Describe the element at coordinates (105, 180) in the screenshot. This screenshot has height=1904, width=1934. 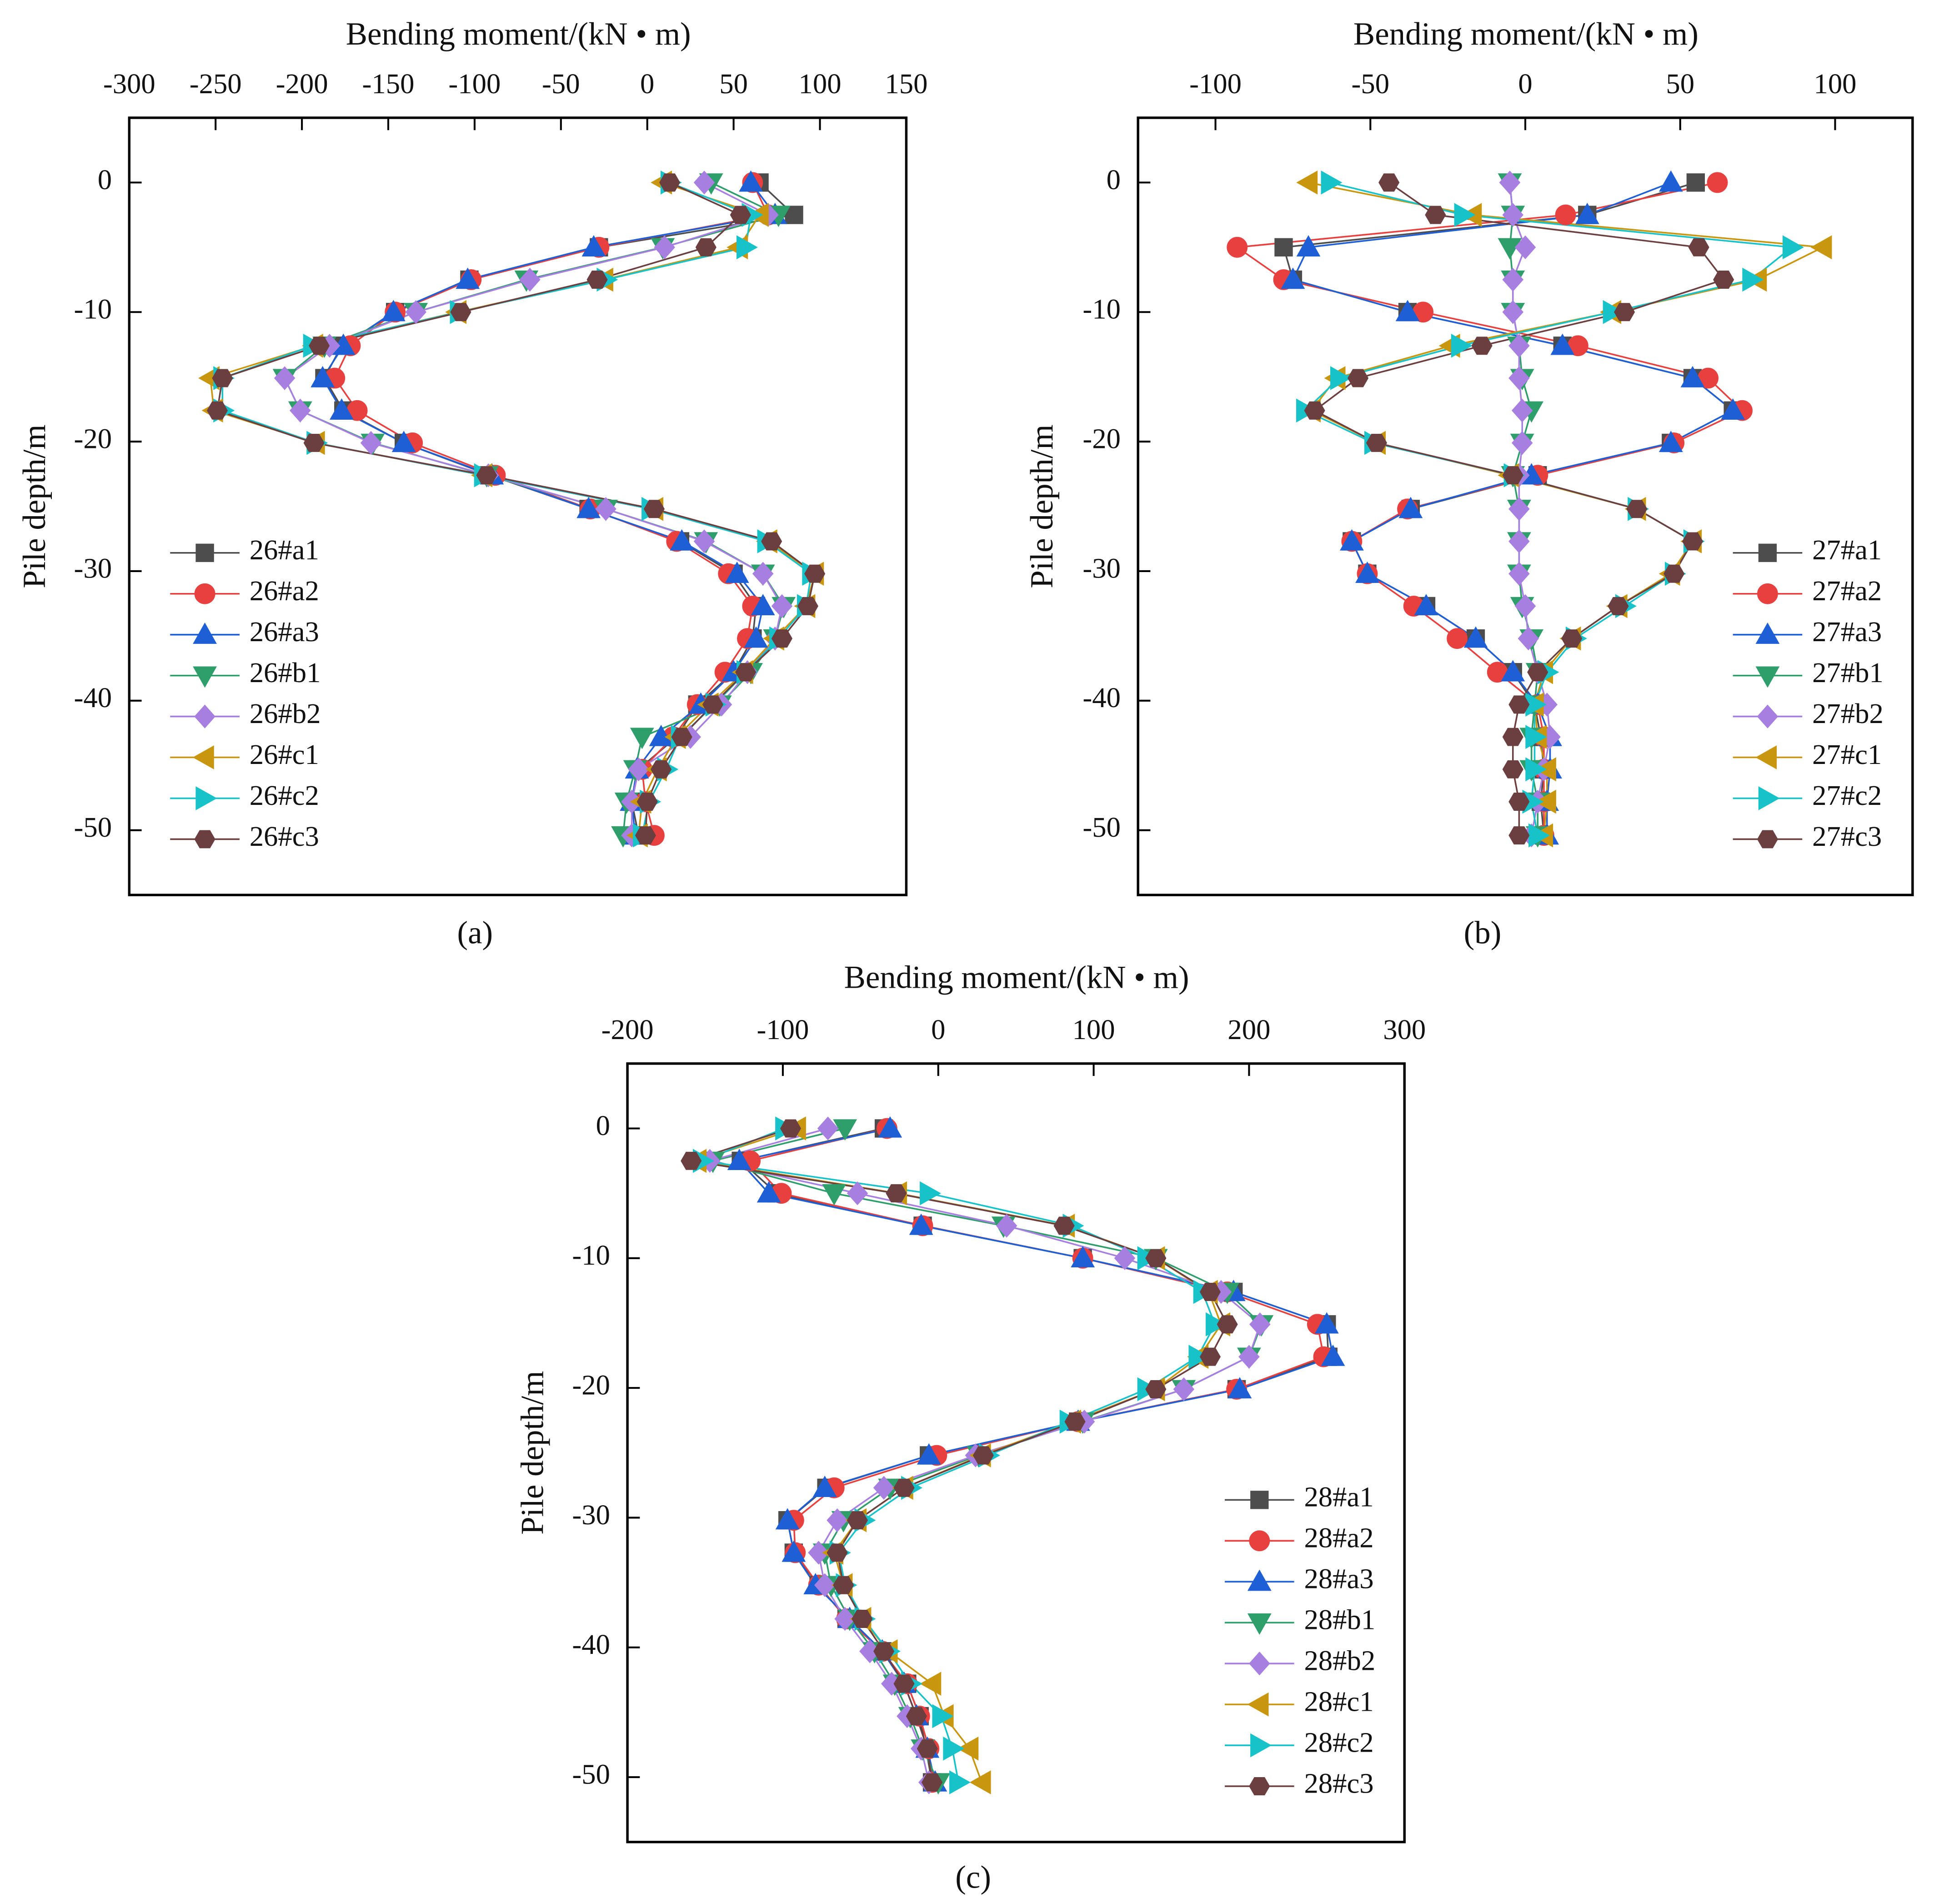
I see `y-tick-label: 0` at that location.